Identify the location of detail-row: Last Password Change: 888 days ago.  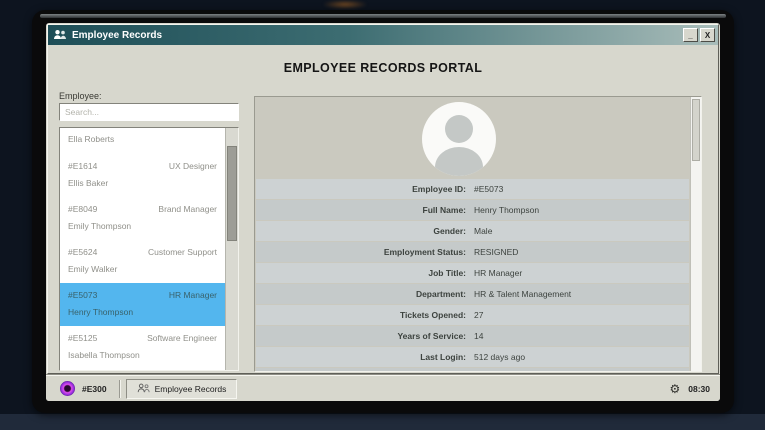
(472, 369).